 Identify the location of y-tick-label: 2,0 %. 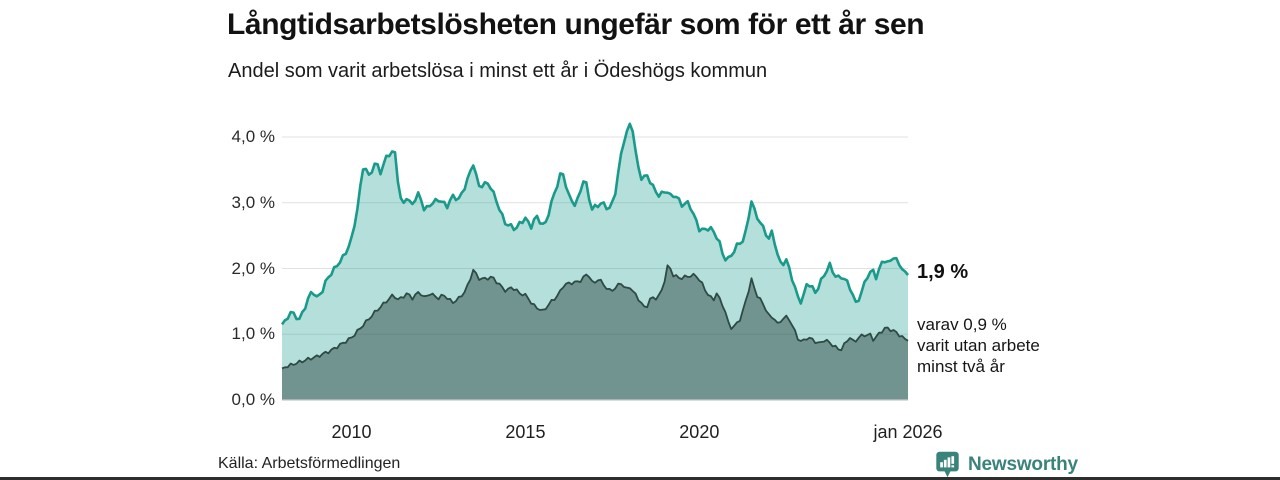
(253, 268).